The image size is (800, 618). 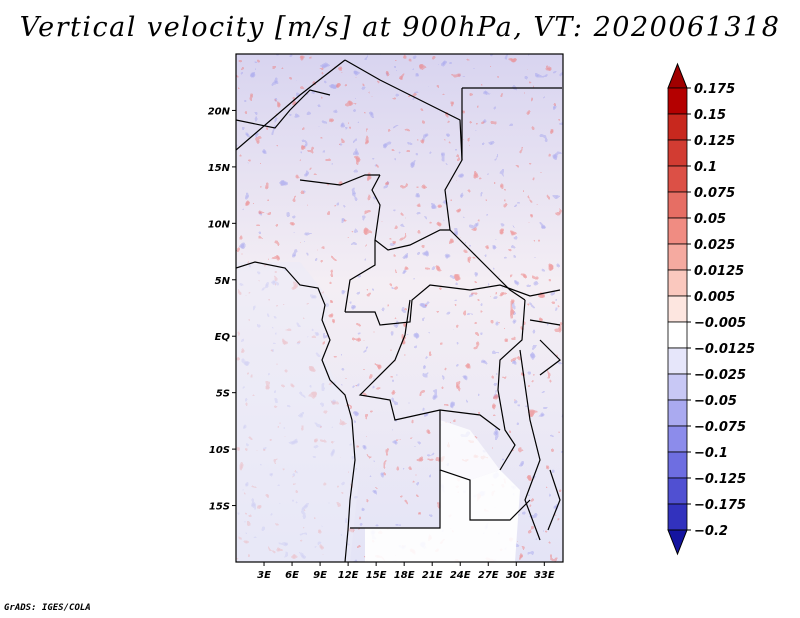 I want to click on latitude-axis: 20N 15N 10N 5N EQ 5S 10S 15S, so click(x=222, y=309).